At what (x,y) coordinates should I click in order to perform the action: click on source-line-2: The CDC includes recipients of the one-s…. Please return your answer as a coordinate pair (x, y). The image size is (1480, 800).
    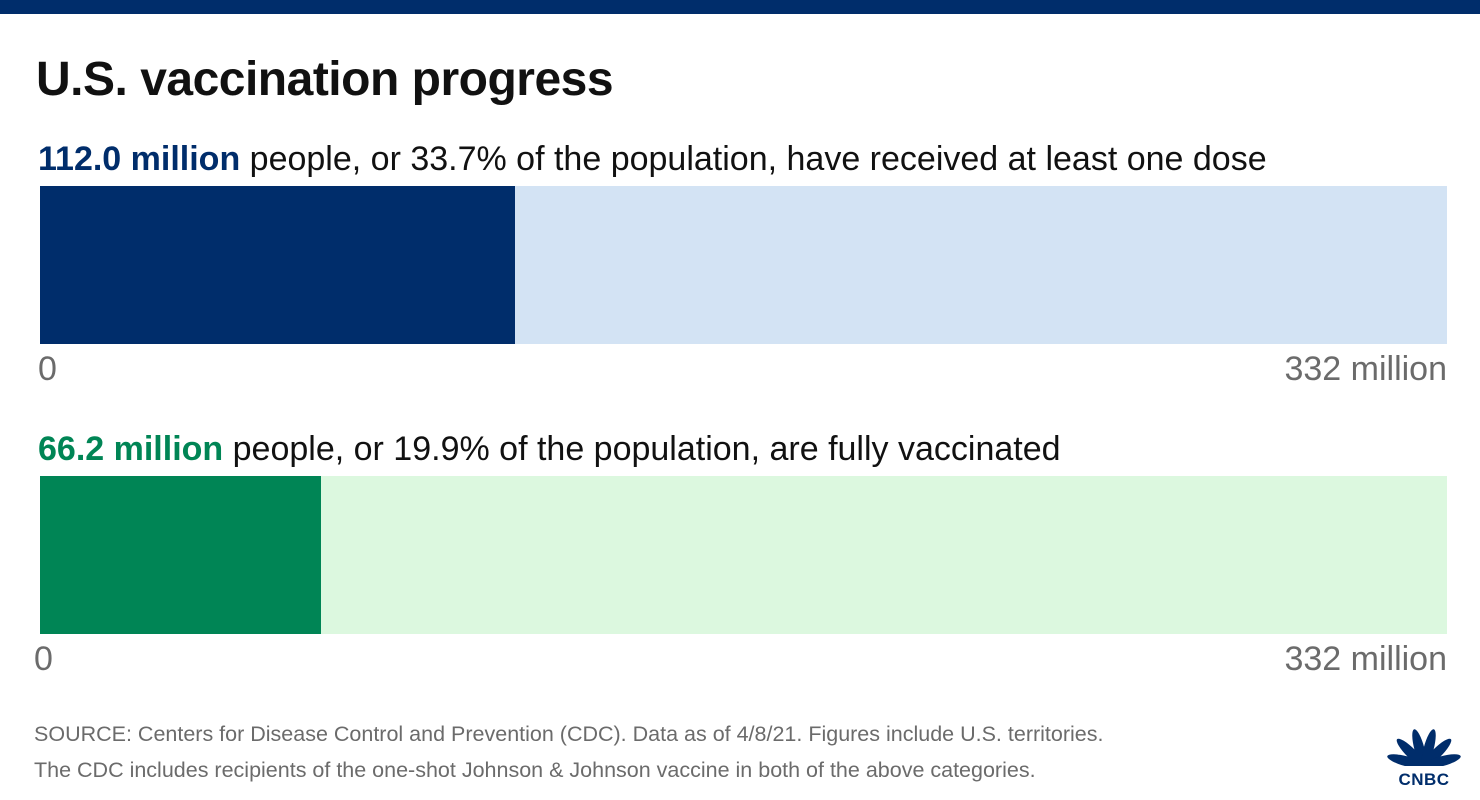
    Looking at the image, I should click on (535, 770).